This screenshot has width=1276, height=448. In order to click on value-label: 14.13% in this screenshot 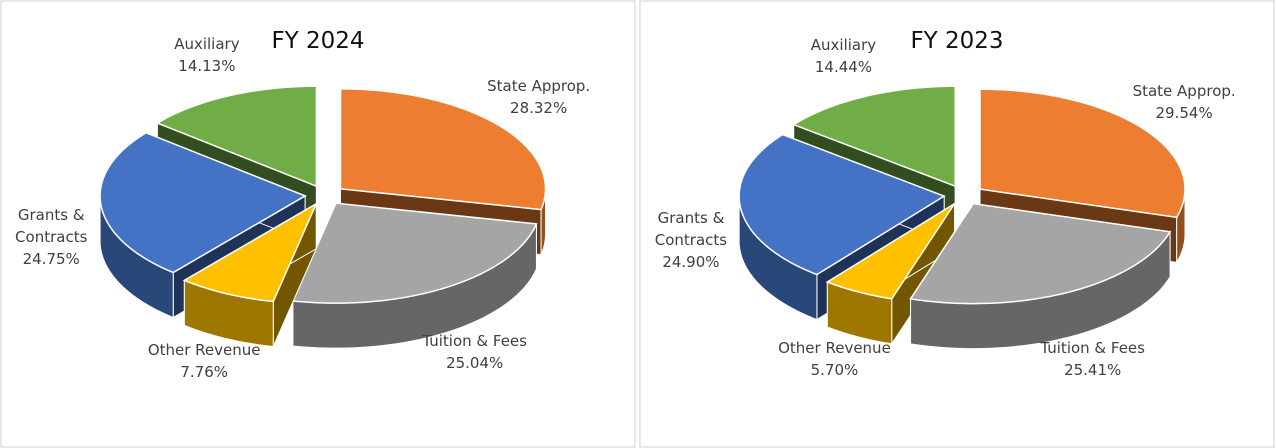, I will do `click(207, 66)`.